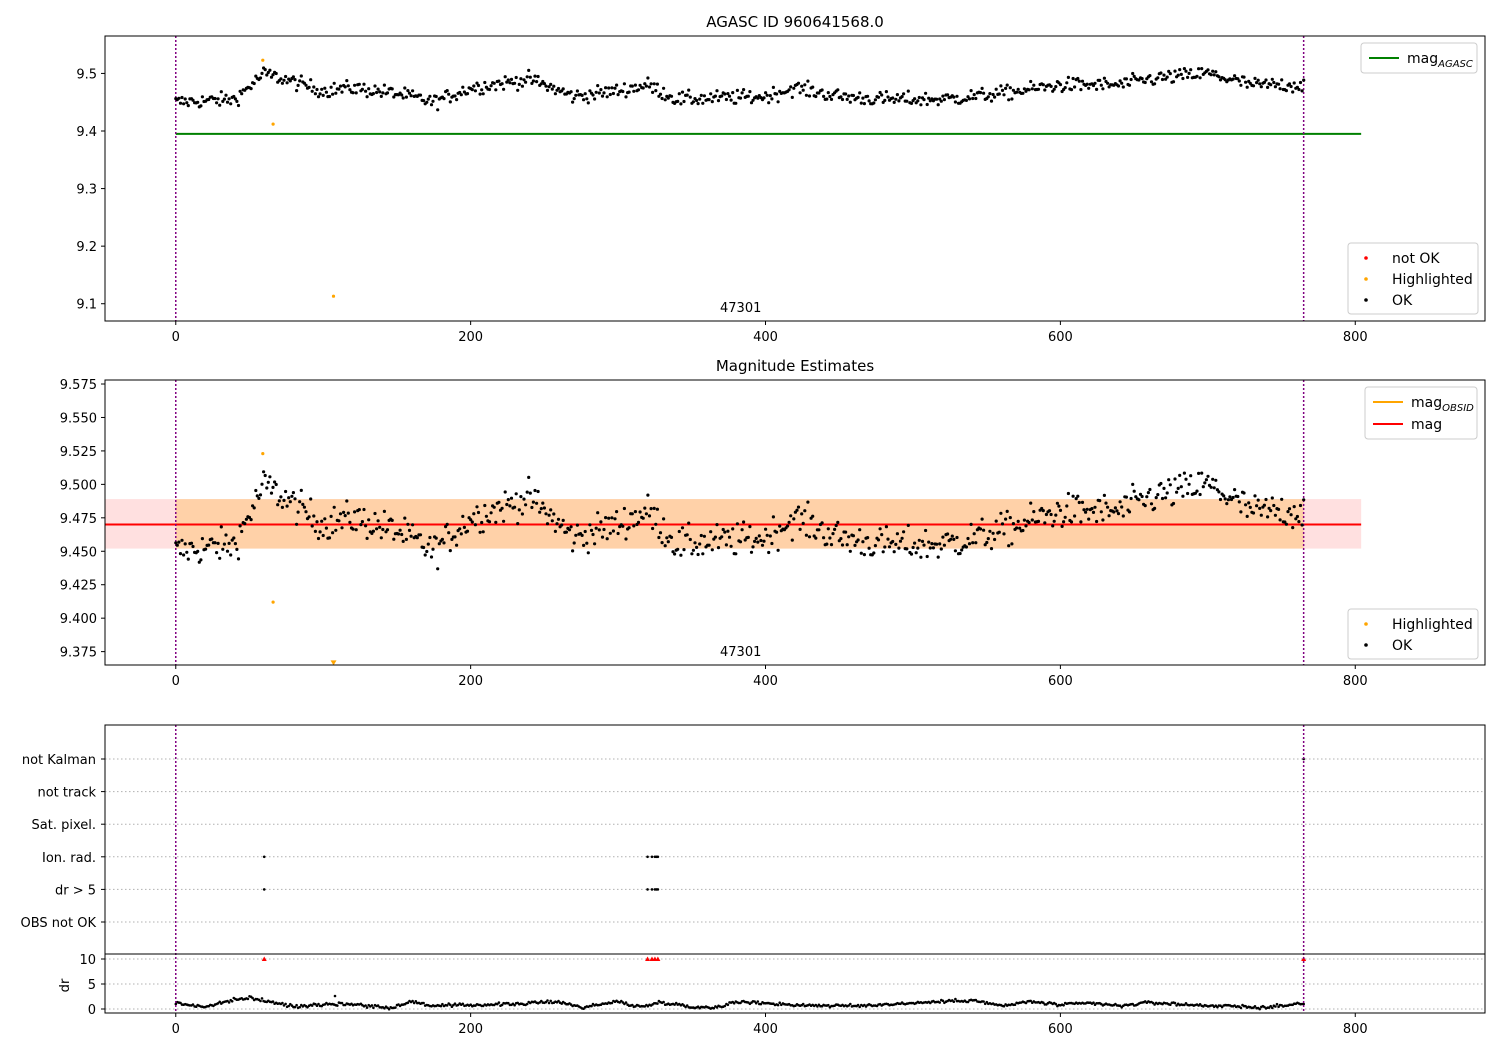  I want to click on highlighted-point, so click(263, 60).